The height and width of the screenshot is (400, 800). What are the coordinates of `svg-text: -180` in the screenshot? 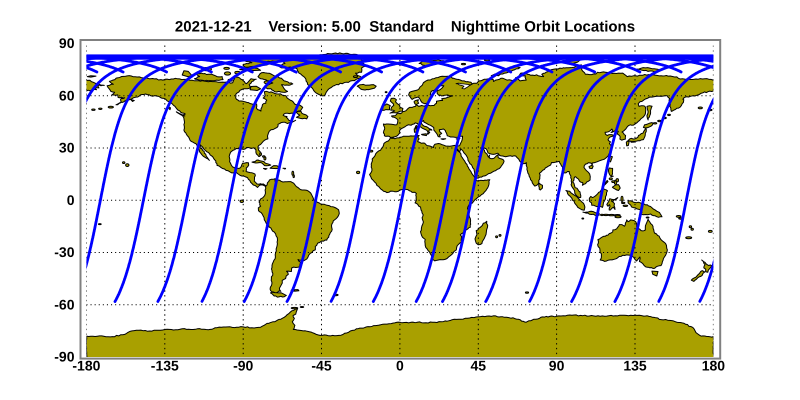 It's located at (86, 366).